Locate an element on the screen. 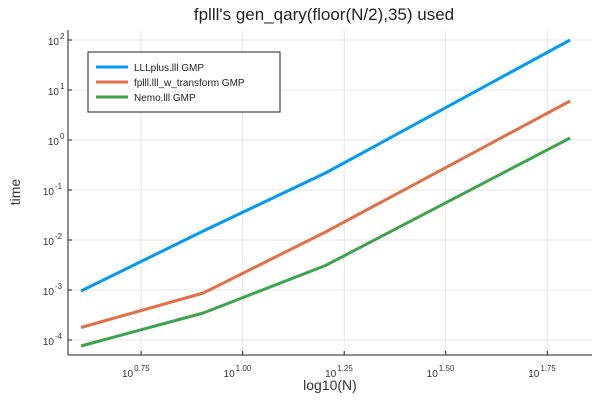 The image size is (600, 400). y-tick-label: 10¹ is located at coordinates (56, 90).